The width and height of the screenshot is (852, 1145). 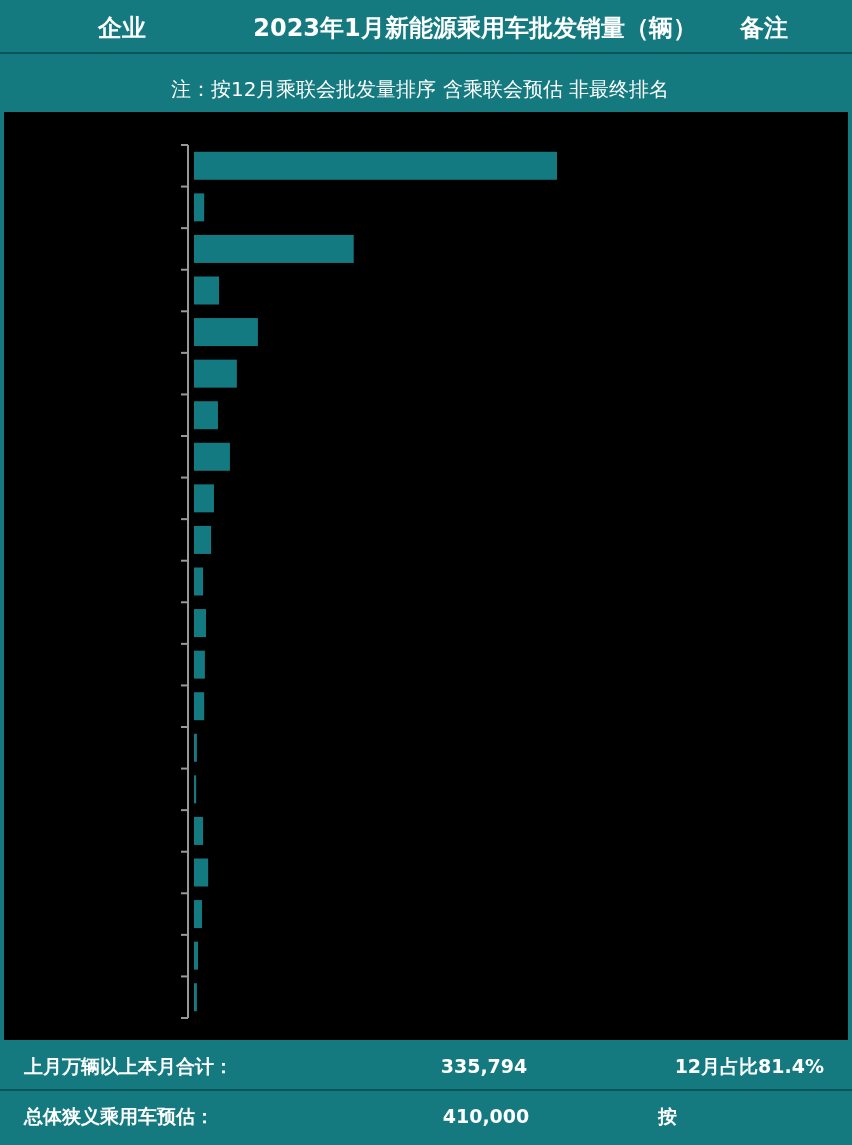 I want to click on text: 335,794, so click(x=484, y=1066).